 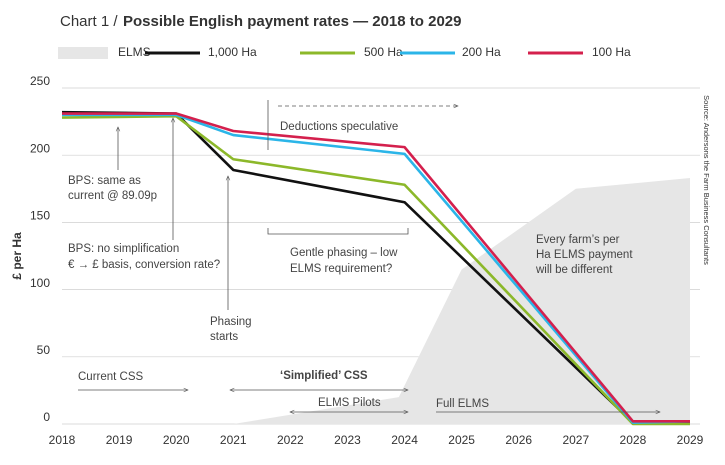 I want to click on annotation: Current CSS, so click(x=111, y=377).